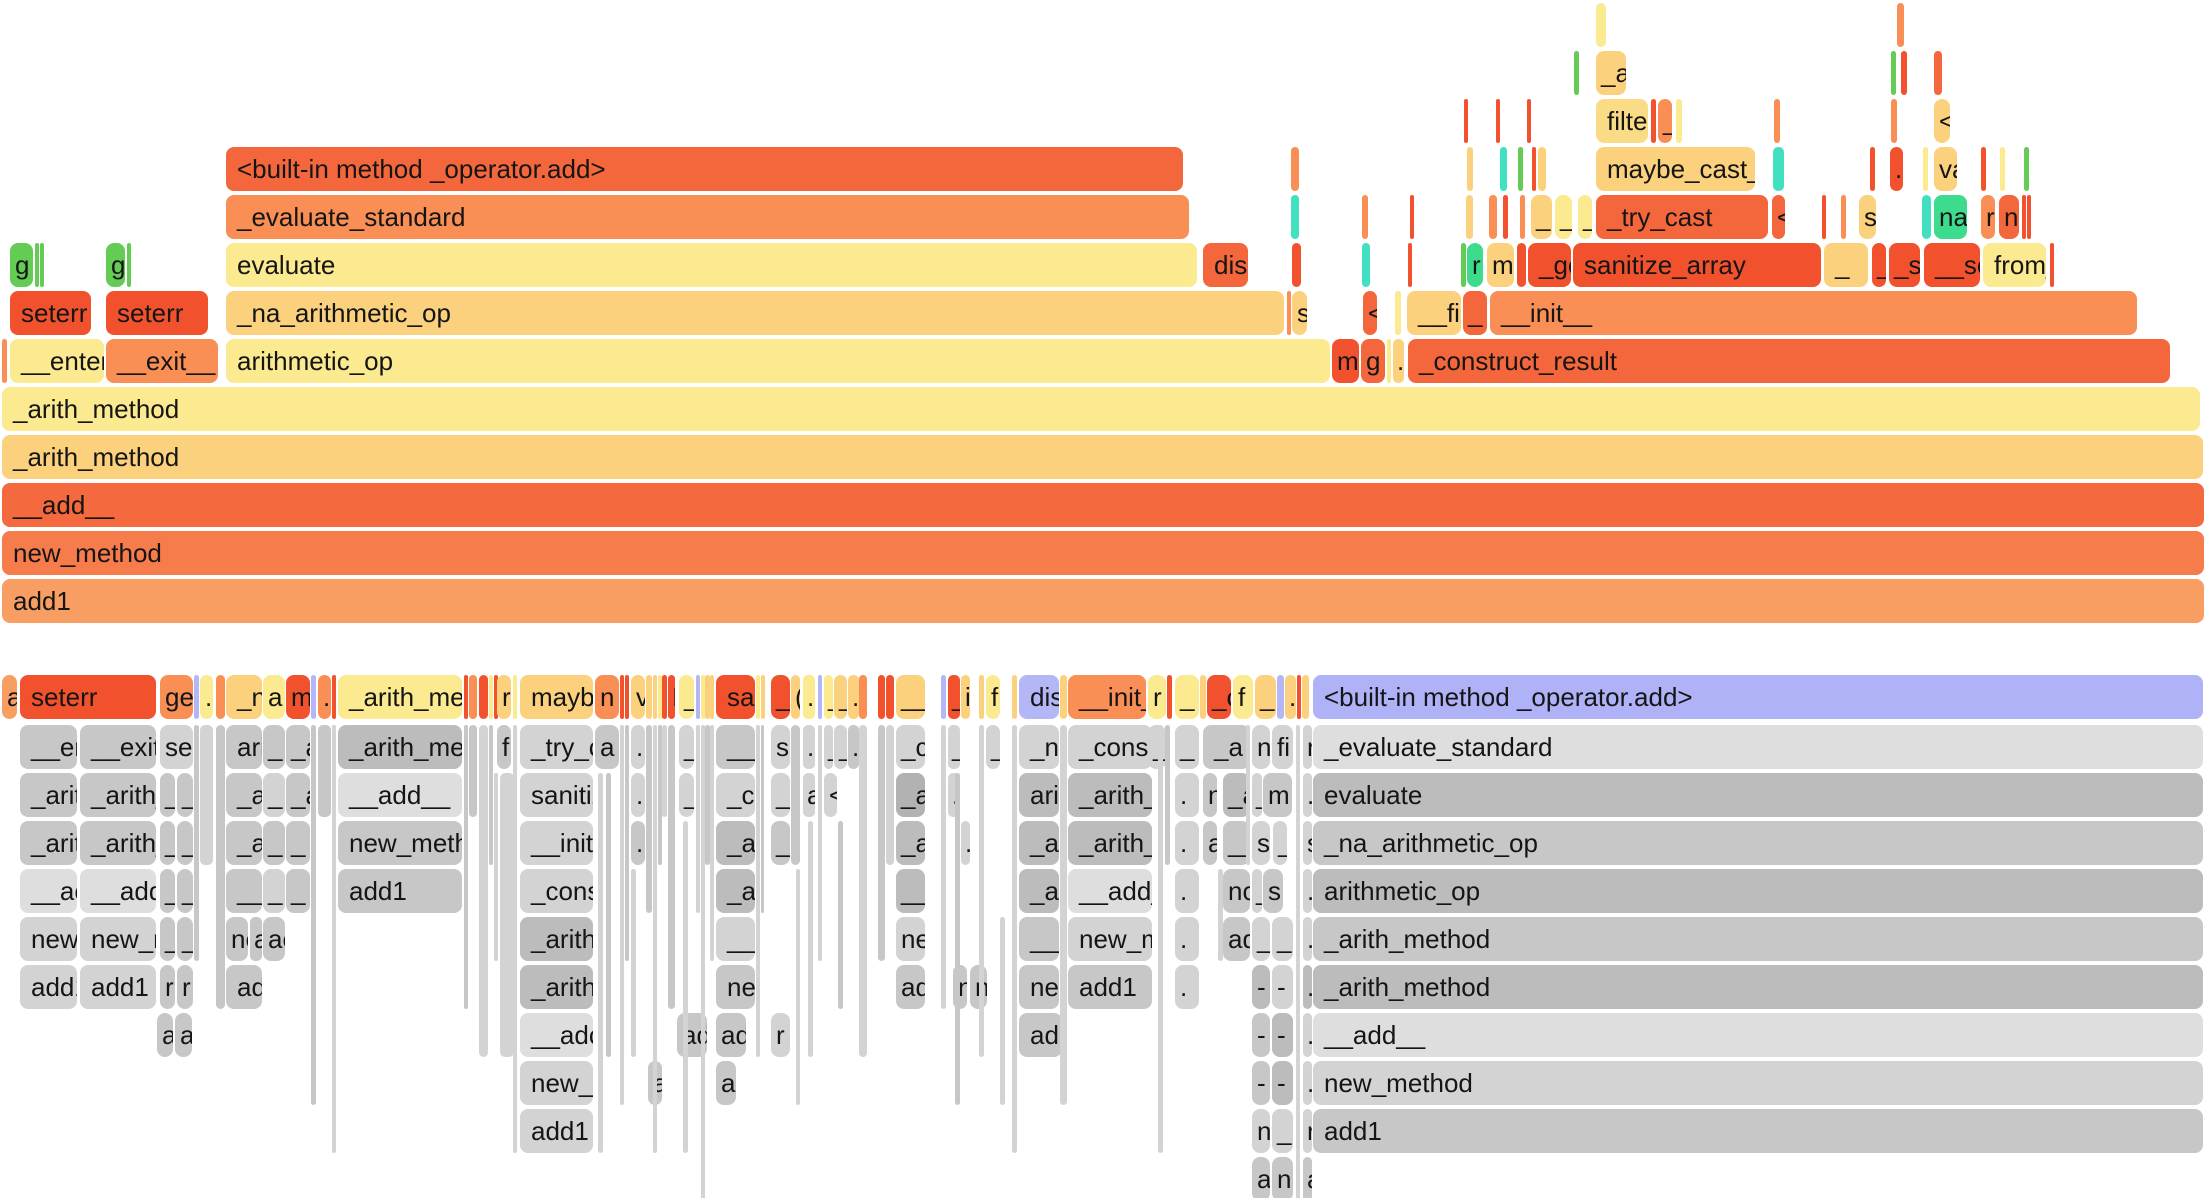  Describe the element at coordinates (735, 697) in the screenshot. I see `function-header-sa: sa` at that location.